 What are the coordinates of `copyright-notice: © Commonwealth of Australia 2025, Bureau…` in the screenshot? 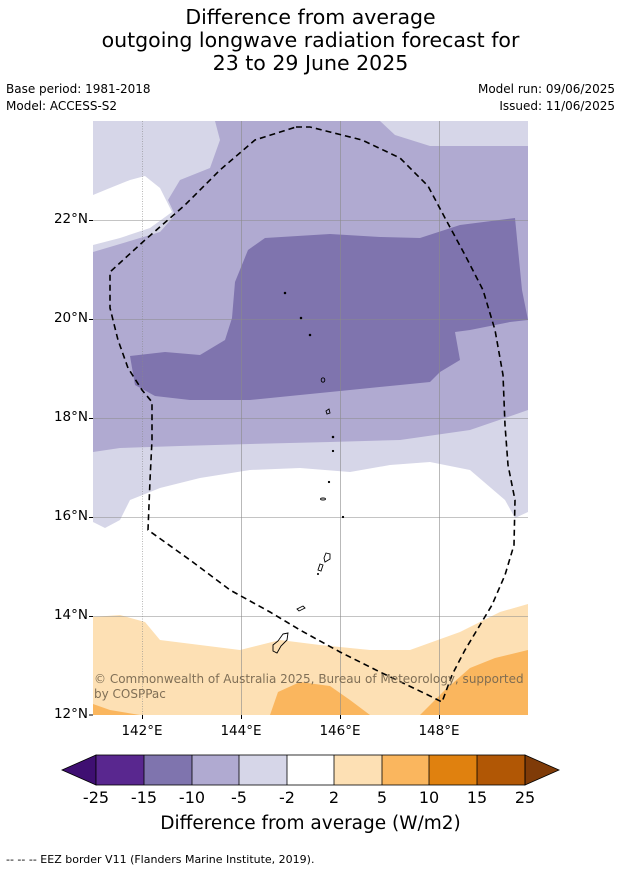 It's located at (309, 686).